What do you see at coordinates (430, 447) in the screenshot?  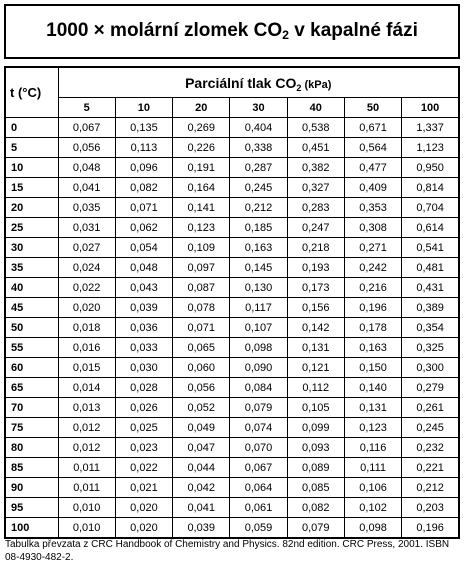 I see `table-cell: 0,232` at bounding box center [430, 447].